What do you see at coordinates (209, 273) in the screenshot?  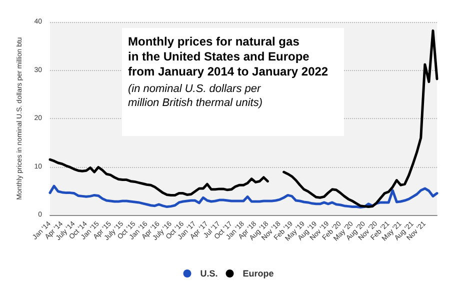 I see `legend-label: U.S.` at bounding box center [209, 273].